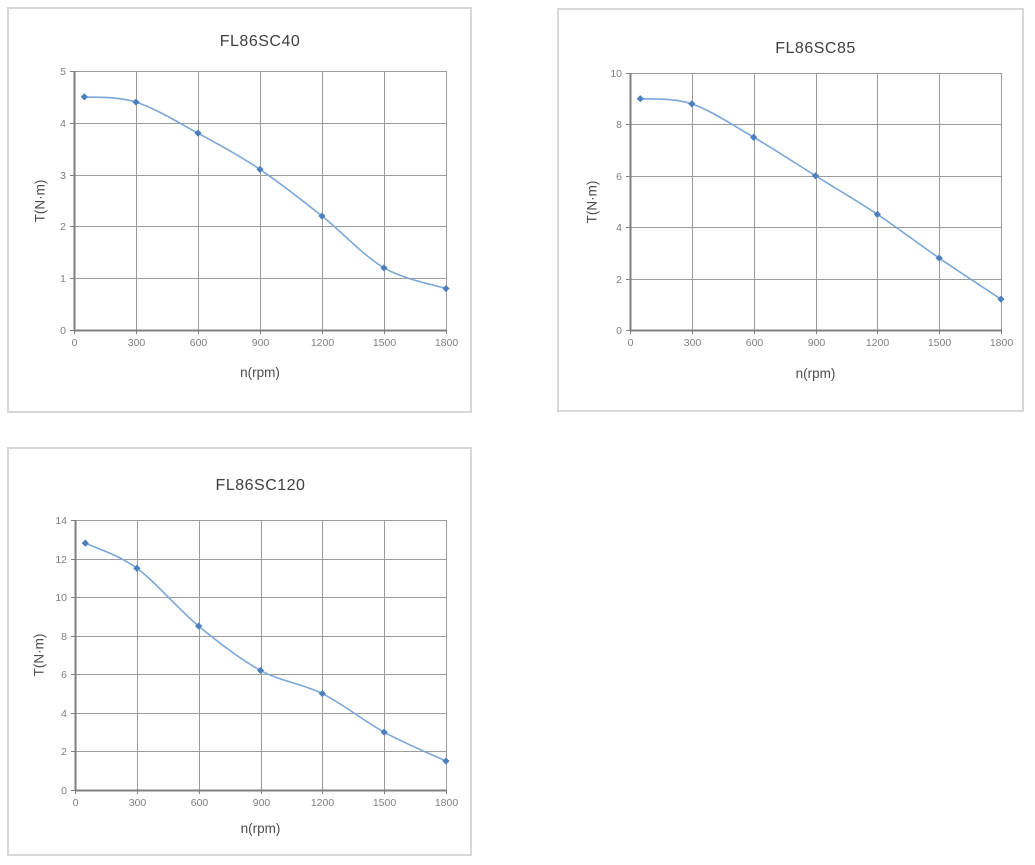 Image resolution: width=1035 pixels, height=865 pixels. I want to click on chart-title: FL86SC120, so click(260, 485).